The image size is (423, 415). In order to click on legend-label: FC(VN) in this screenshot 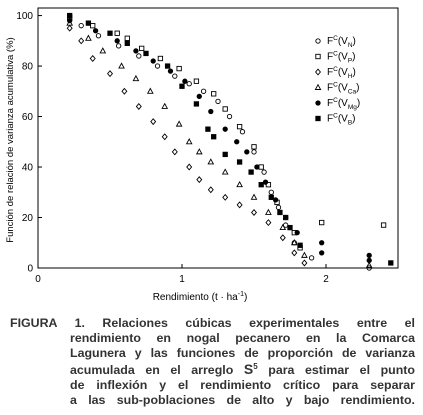, I will do `click(341, 42)`.